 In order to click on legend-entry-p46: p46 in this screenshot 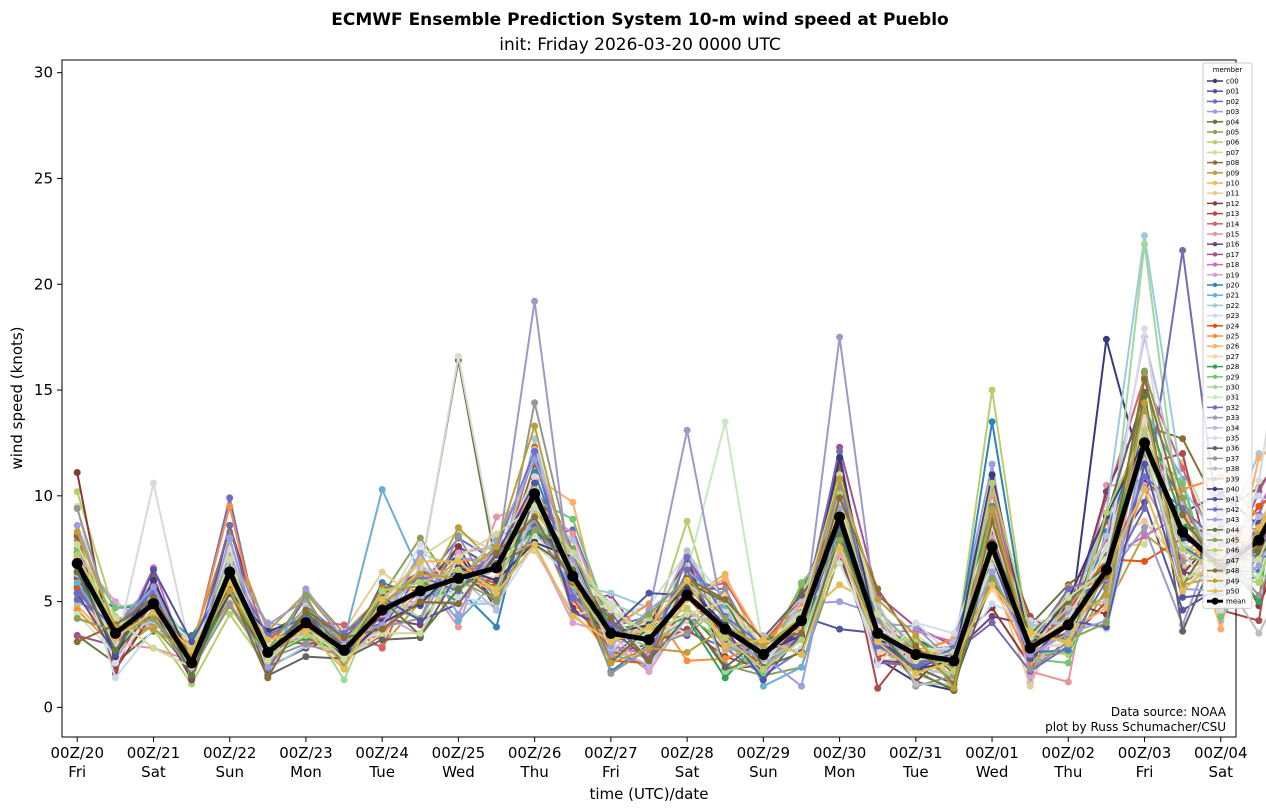, I will do `click(1223, 551)`.